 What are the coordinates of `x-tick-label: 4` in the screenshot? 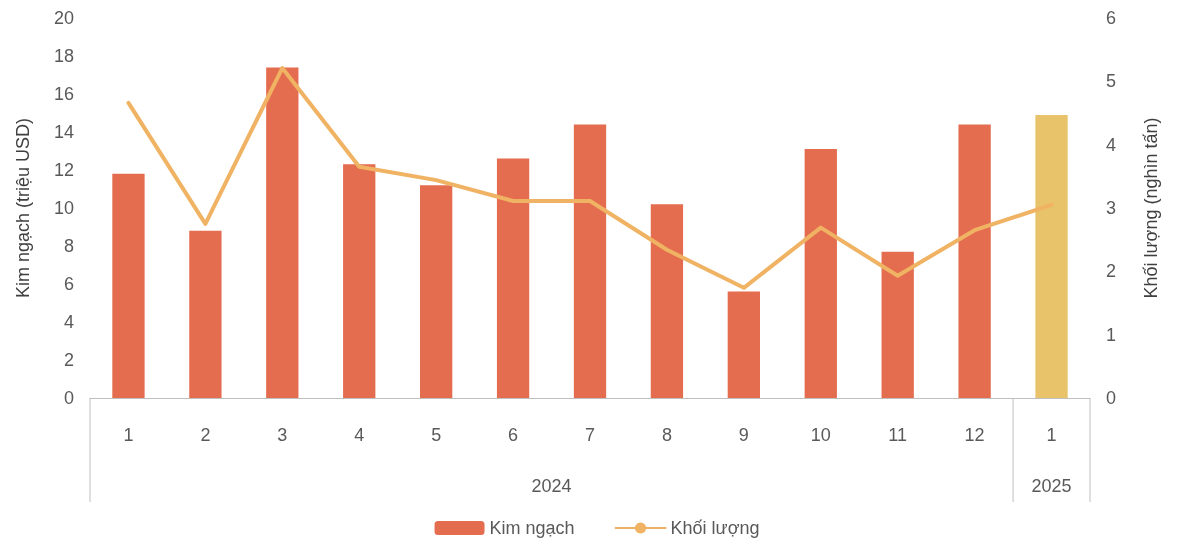 It's located at (359, 435).